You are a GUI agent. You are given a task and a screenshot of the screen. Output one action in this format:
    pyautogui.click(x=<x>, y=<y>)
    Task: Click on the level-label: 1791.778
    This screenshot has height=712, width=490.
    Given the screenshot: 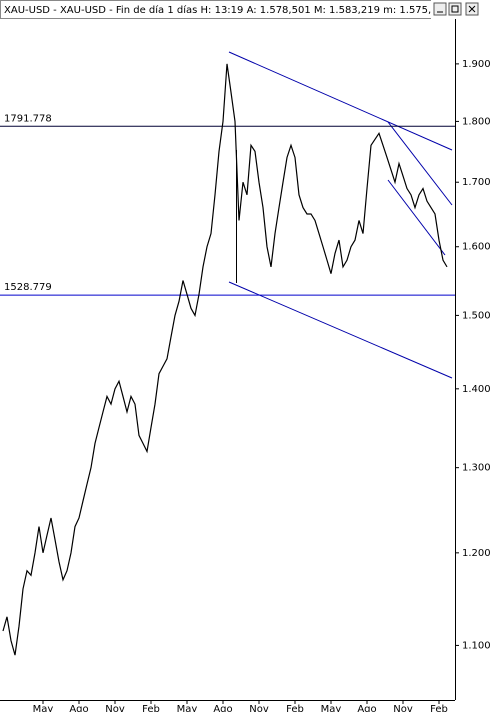 What is the action you would take?
    pyautogui.click(x=28, y=118)
    